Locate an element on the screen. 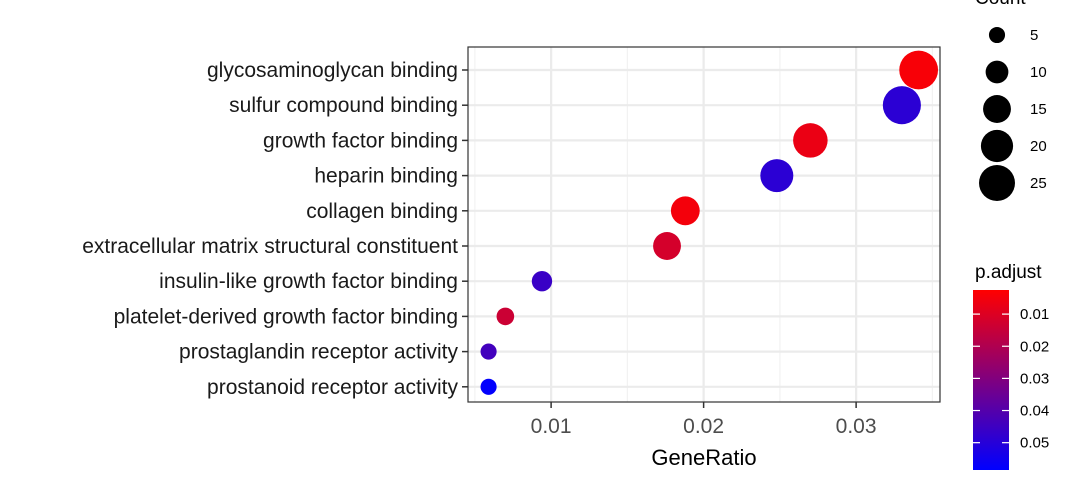  color-legend-label: 0.02 is located at coordinates (1034, 346).